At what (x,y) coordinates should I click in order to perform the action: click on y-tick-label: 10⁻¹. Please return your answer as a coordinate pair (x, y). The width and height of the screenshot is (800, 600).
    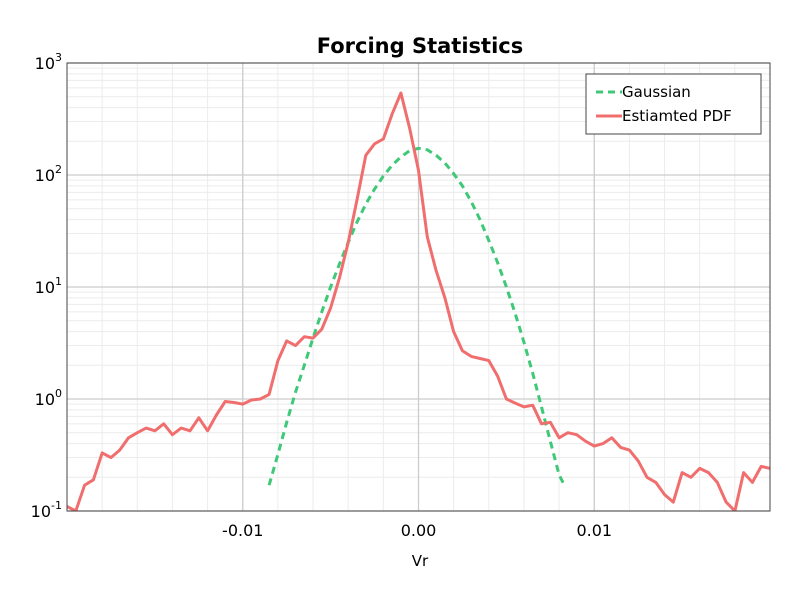
    Looking at the image, I should click on (46, 510).